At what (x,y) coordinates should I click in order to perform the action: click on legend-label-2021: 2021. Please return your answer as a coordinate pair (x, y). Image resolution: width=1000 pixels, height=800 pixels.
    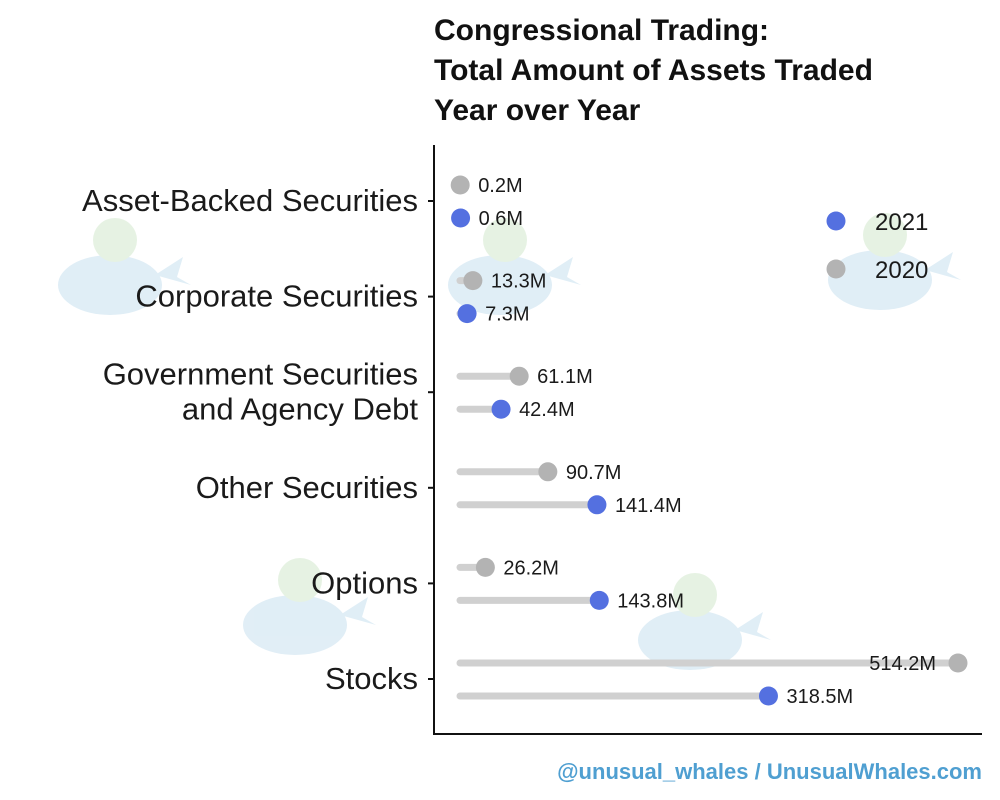
    Looking at the image, I should click on (901, 222).